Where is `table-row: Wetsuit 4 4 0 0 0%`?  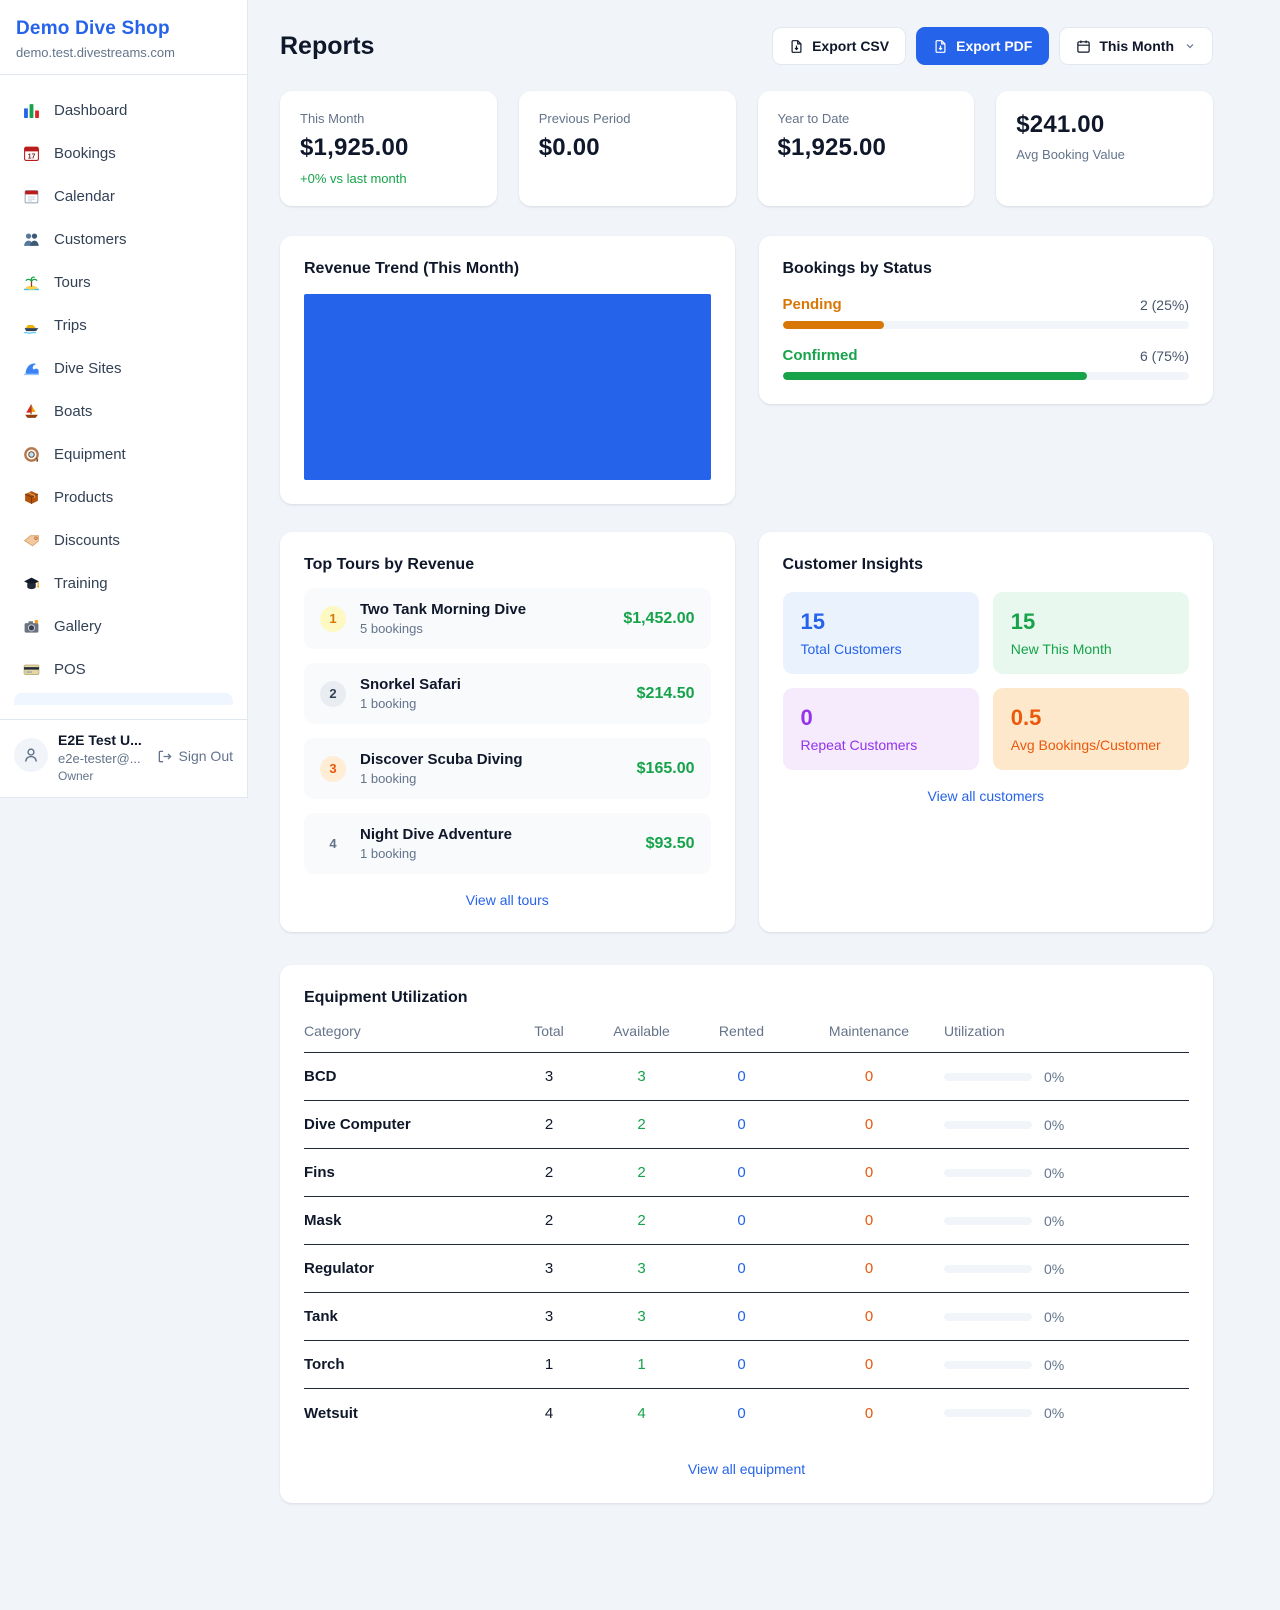
table-row: Wetsuit 4 4 0 0 0% is located at coordinates (684, 1413).